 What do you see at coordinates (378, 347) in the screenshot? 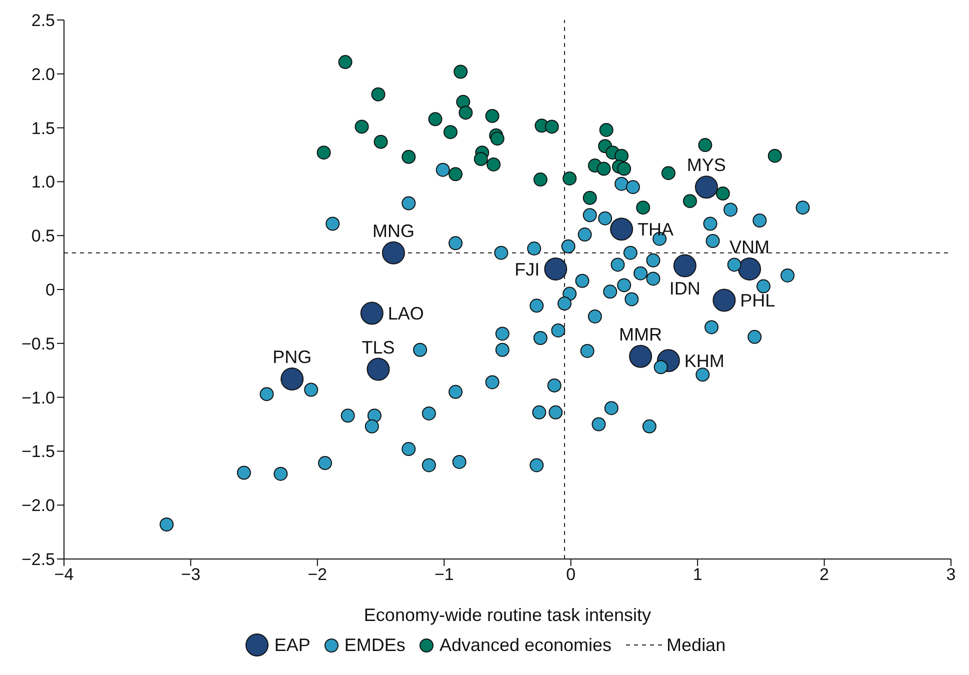
I see `annotation: TLS` at bounding box center [378, 347].